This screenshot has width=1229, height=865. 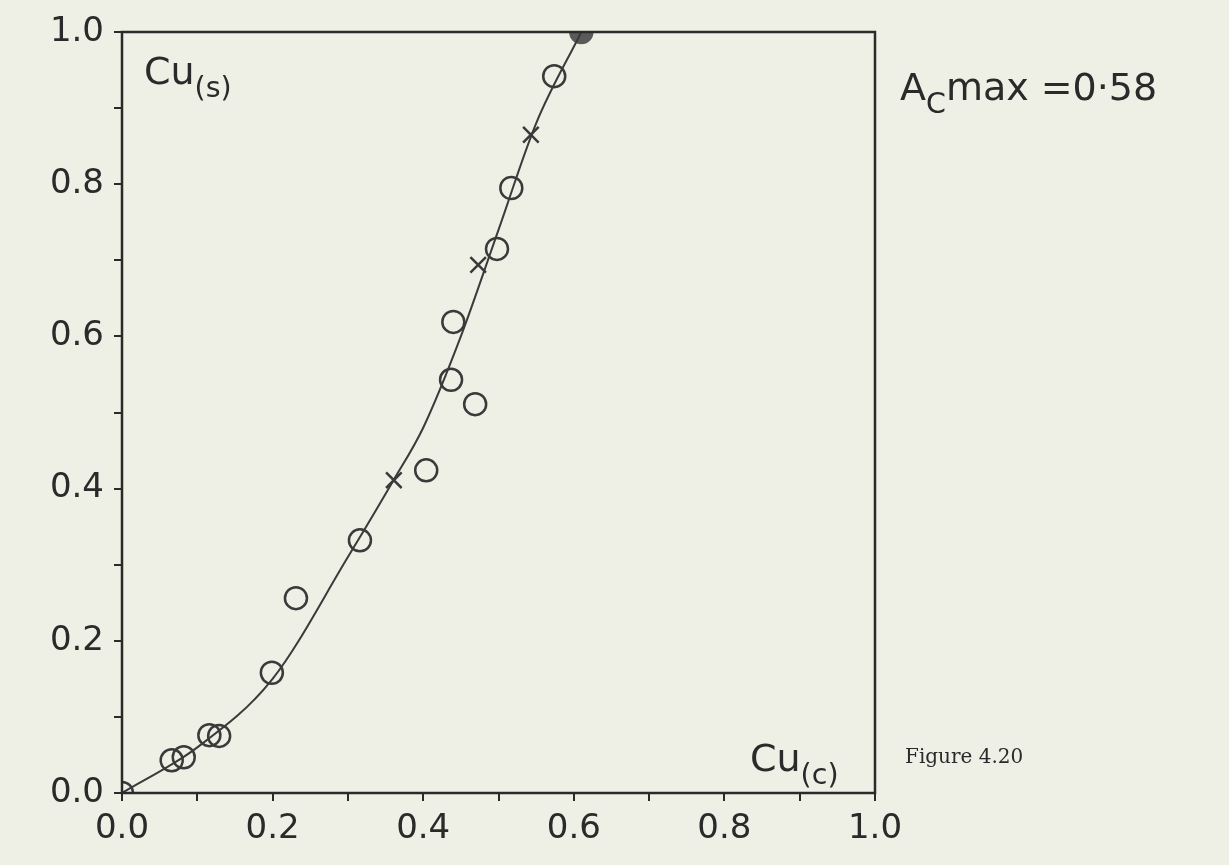 I want to click on x-tick-label: 0.8, so click(x=724, y=826).